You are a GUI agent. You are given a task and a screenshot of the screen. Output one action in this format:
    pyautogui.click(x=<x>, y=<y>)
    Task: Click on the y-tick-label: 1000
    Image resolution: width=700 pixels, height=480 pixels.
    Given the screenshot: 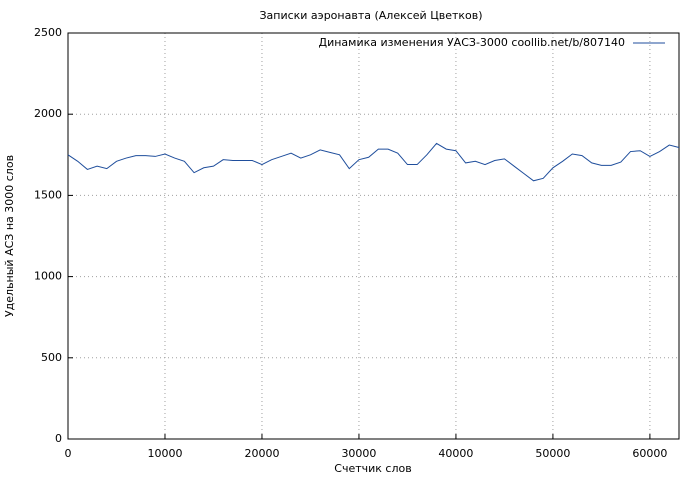 What is the action you would take?
    pyautogui.click(x=48, y=276)
    